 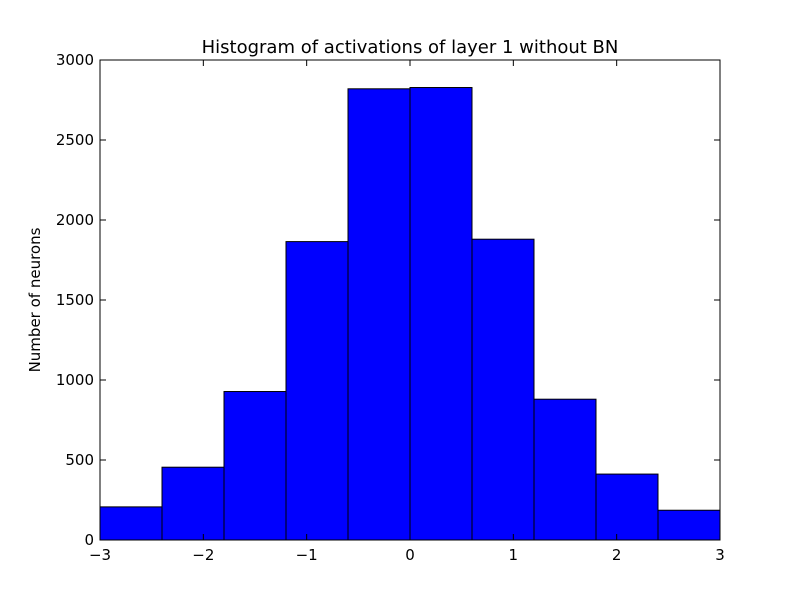 What do you see at coordinates (89, 540) in the screenshot?
I see `y-tick-label: 0` at bounding box center [89, 540].